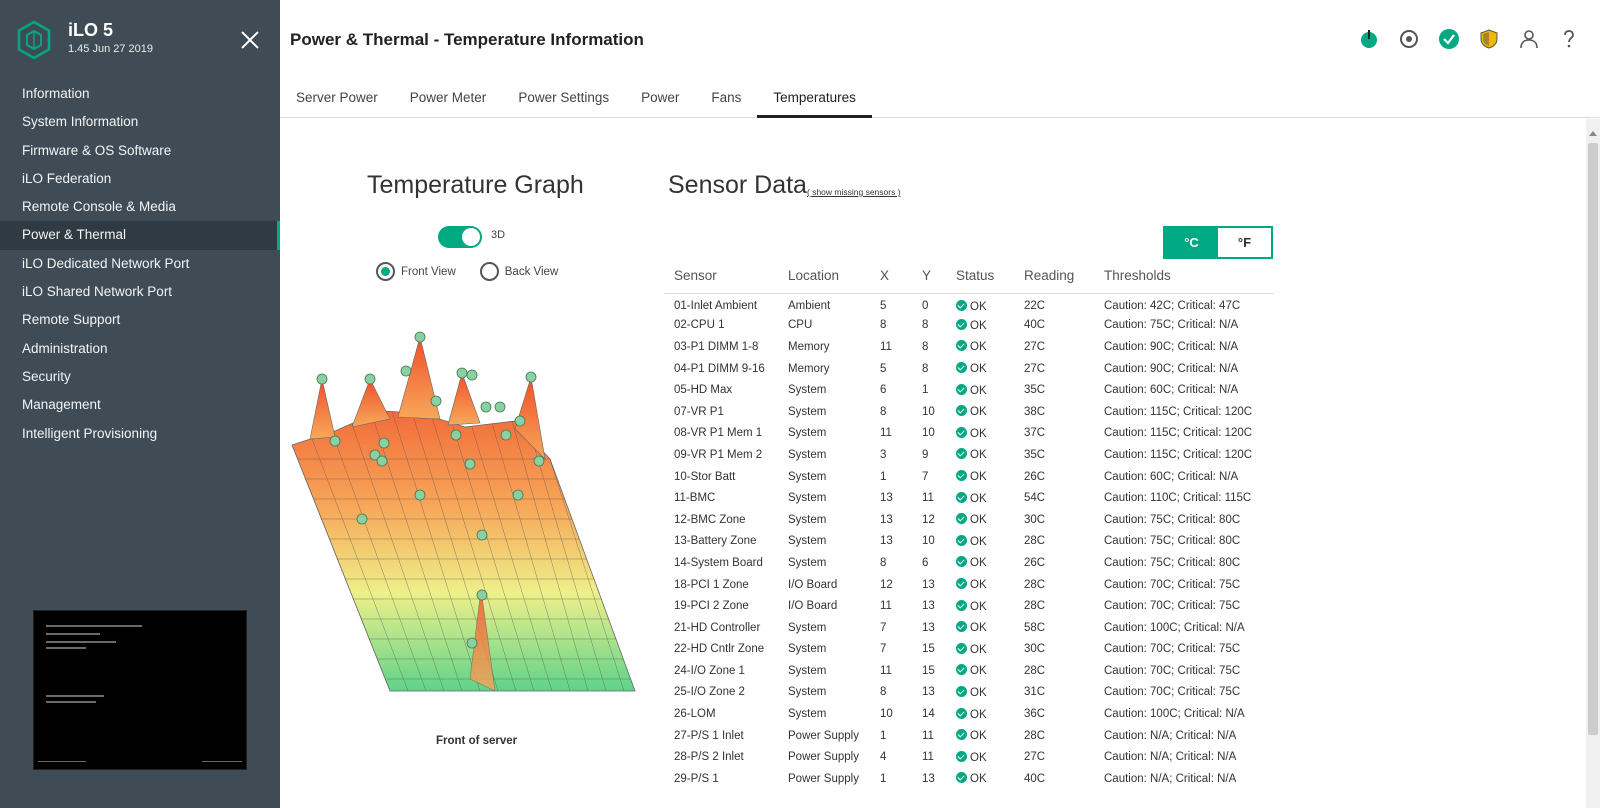 The image size is (1600, 808). I want to click on tab-server-power: Server Power, so click(337, 97).